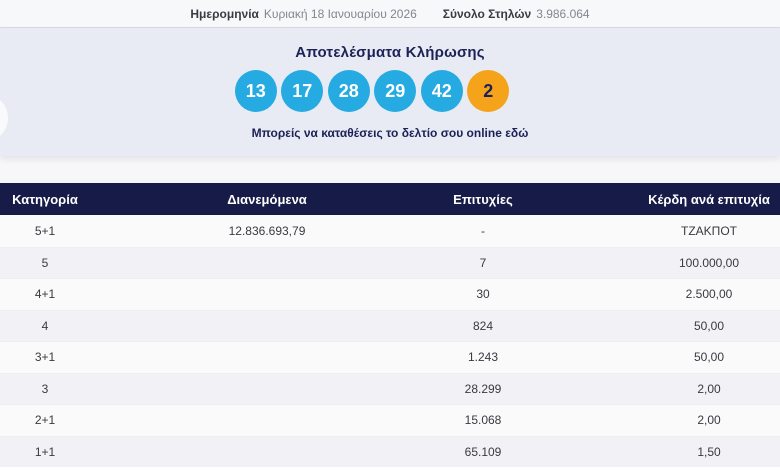 The image size is (780, 470). Describe the element at coordinates (348, 91) in the screenshot. I see `number-ball-3: 28` at that location.